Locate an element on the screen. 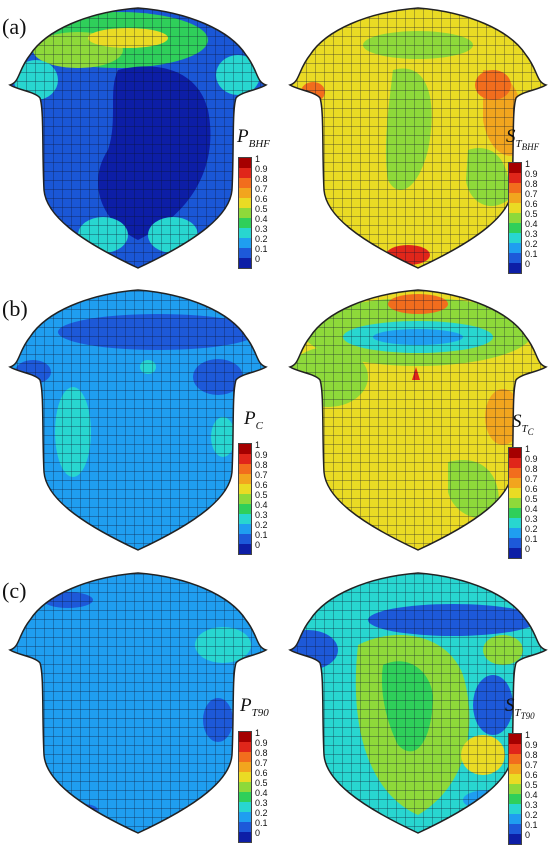 The image size is (550, 851). legend-sub: BHF is located at coordinates (259, 143).